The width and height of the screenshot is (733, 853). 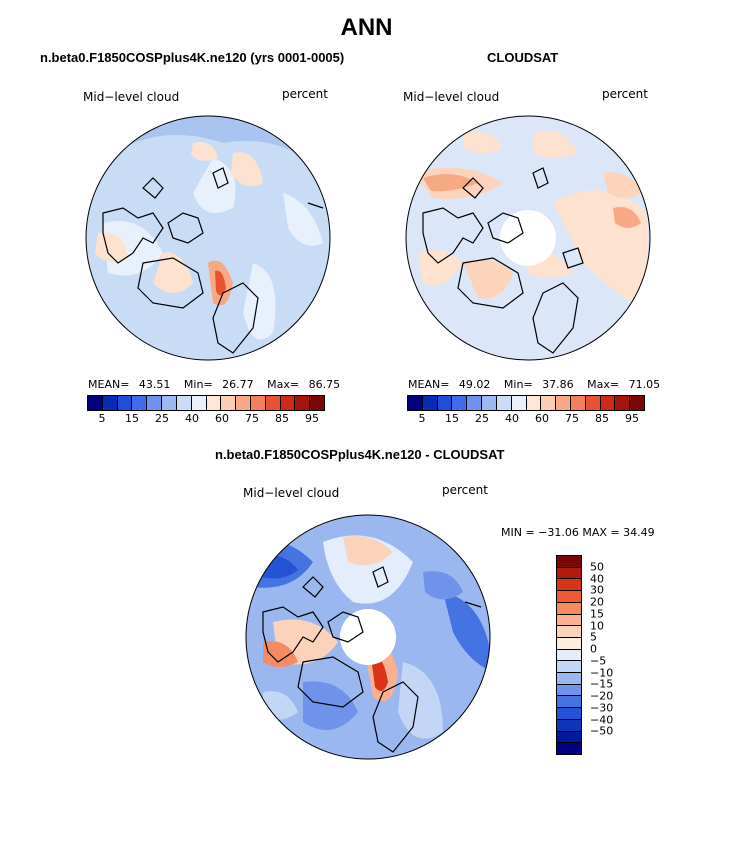 I want to click on obs-max-label: Max=, so click(x=603, y=384).